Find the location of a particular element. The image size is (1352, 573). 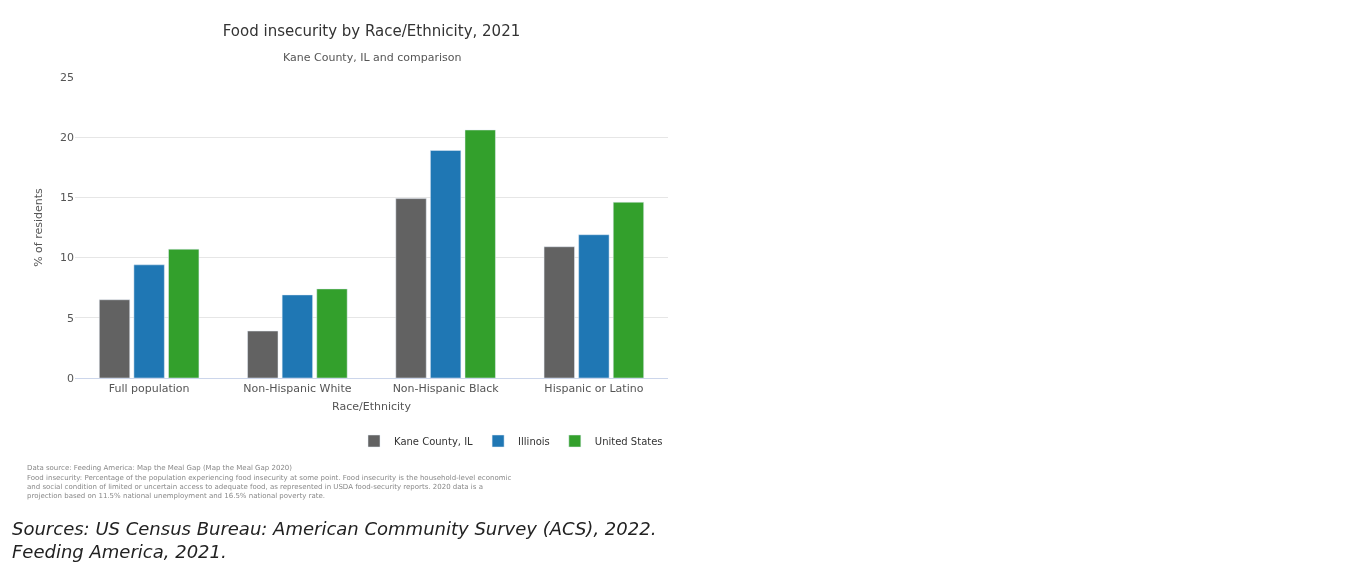

y-tick-label: 20 is located at coordinates (67, 138).